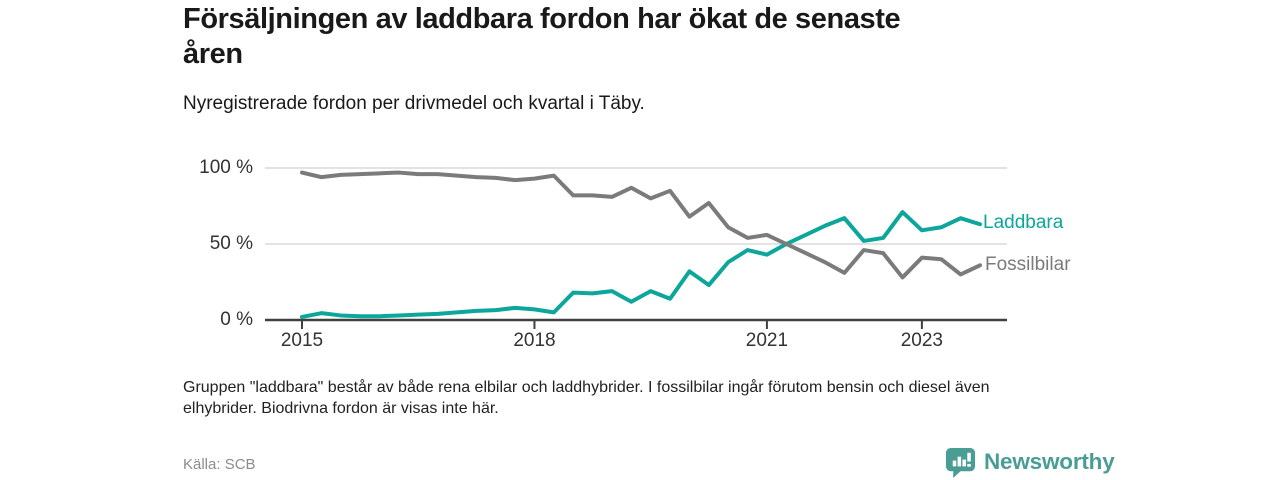  I want to click on y-tick-50: 50 %, so click(231, 243).